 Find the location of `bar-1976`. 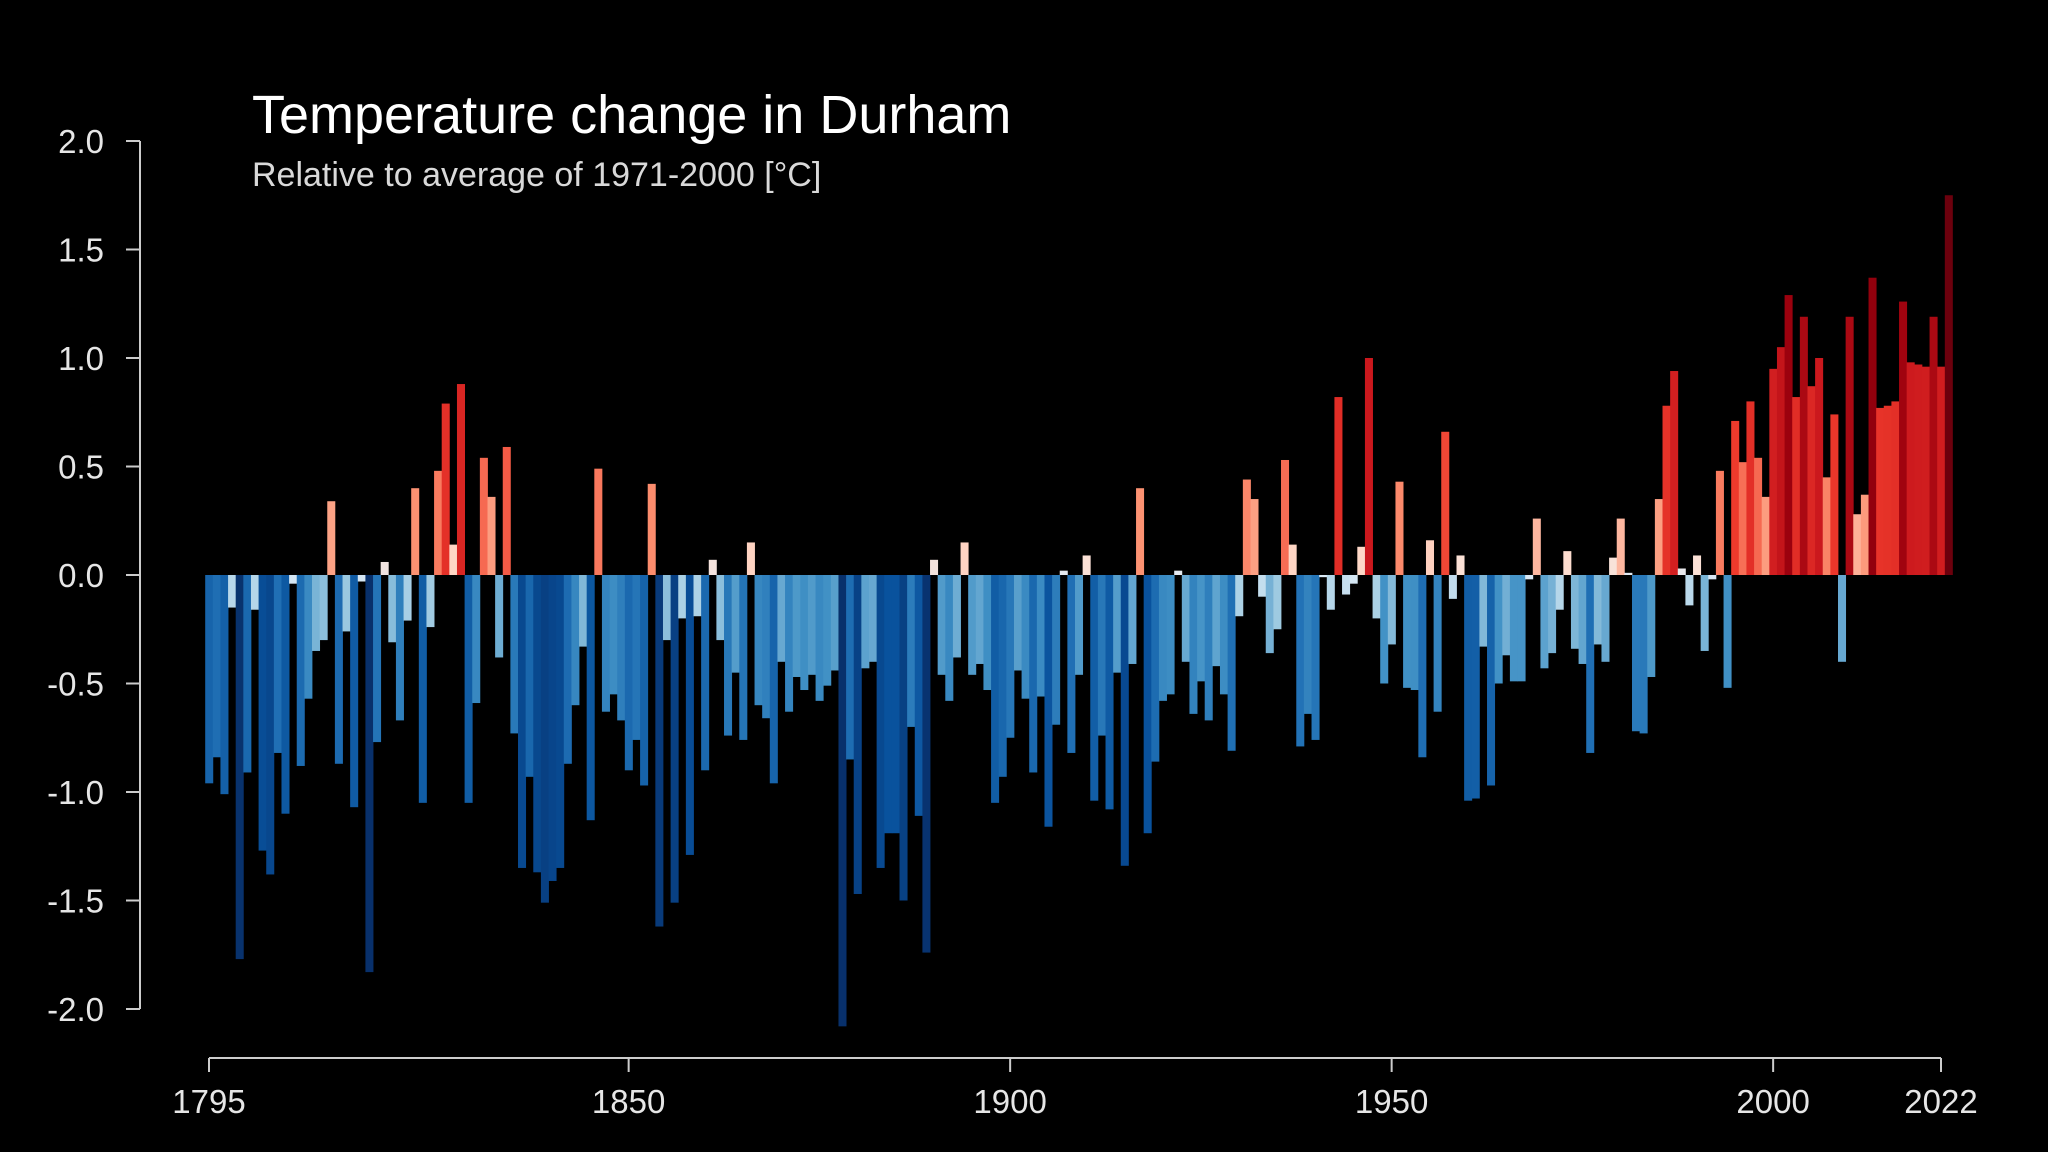

bar-1976 is located at coordinates (1590, 664).